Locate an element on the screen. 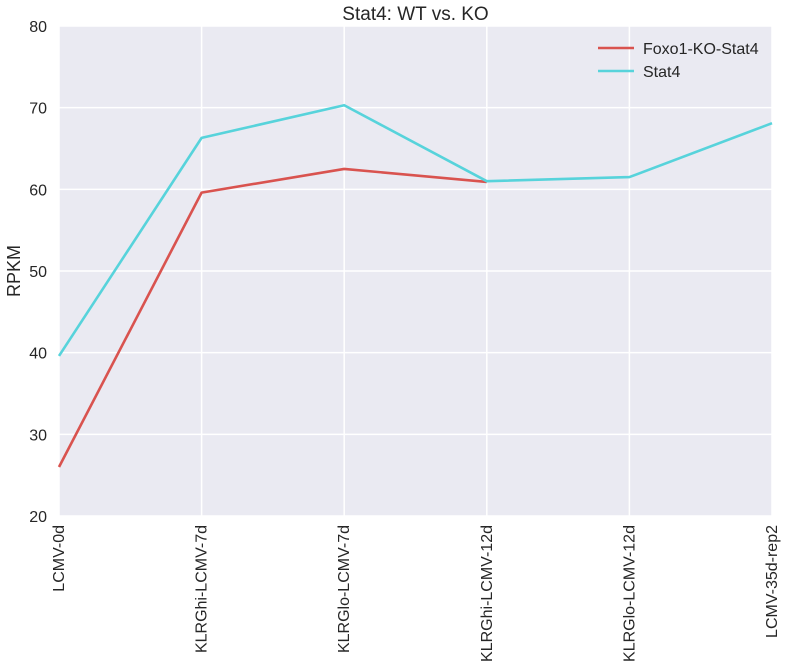 Image resolution: width=787 pixels, height=669 pixels. x-tick-label: KLRGlo-LCMV-7d is located at coordinates (344, 589).